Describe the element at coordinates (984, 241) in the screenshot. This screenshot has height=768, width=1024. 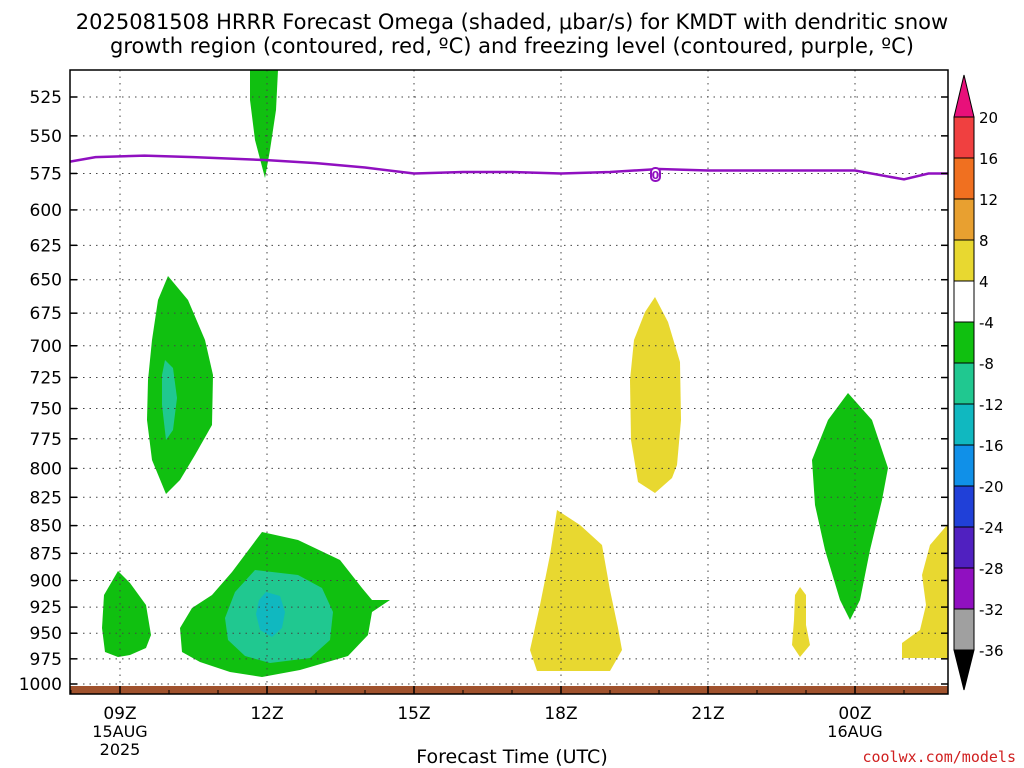
I see `colorbar-label: 8` at that location.